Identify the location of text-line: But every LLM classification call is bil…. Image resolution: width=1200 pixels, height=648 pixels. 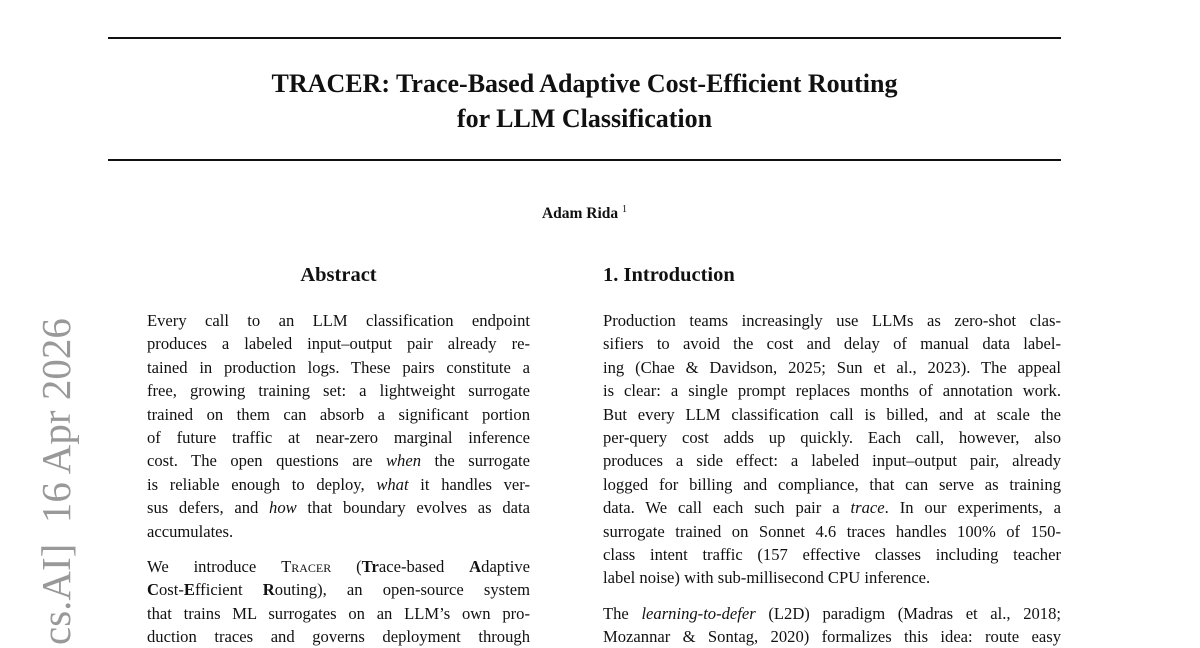
(832, 414).